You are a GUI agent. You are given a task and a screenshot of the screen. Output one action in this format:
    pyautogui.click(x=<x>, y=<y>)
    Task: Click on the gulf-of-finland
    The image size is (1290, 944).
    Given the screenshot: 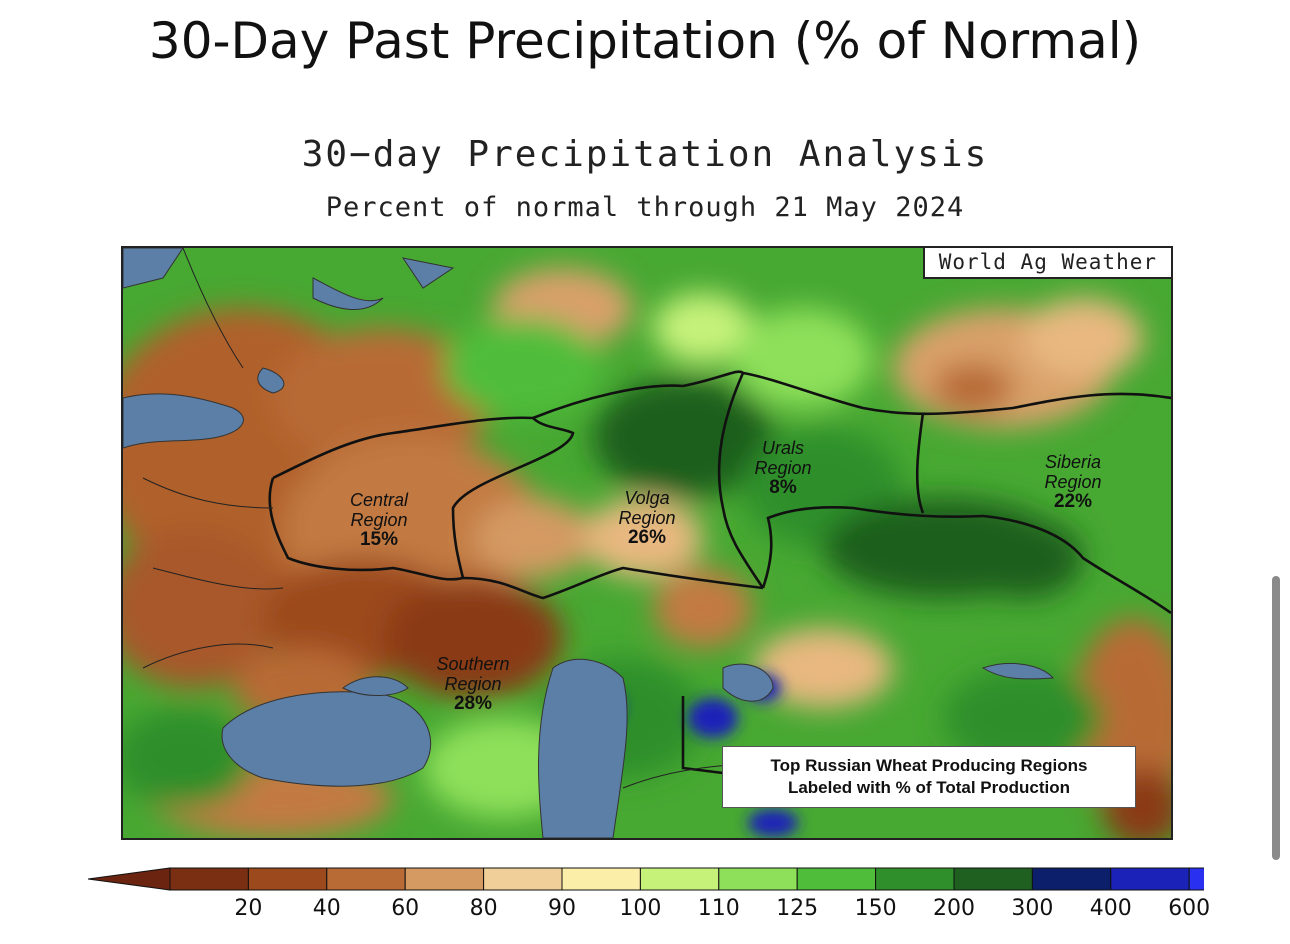 What is the action you would take?
    pyautogui.click(x=153, y=268)
    